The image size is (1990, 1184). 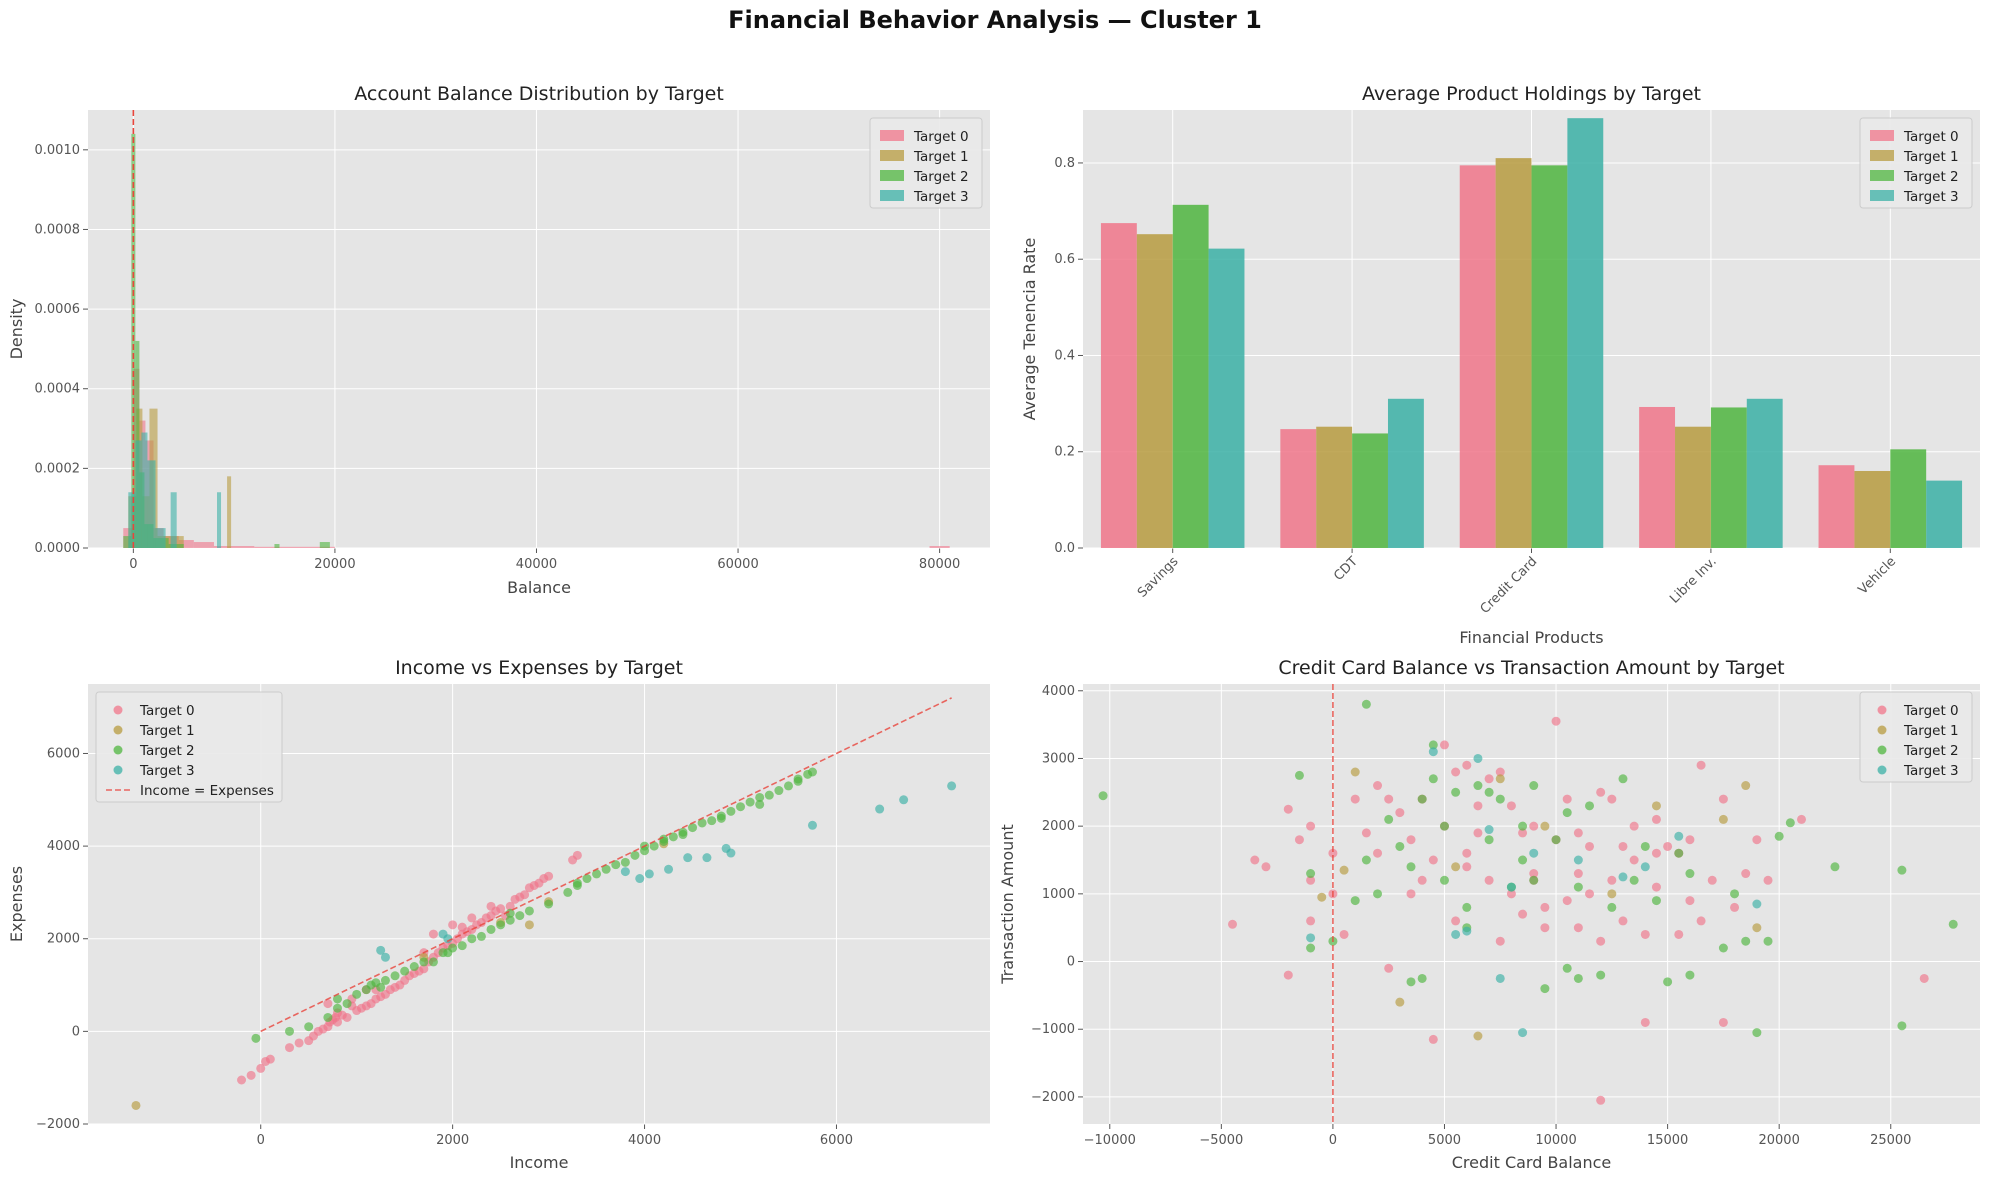 What do you see at coordinates (1931, 177) in the screenshot?
I see `legend-label: Target 2` at bounding box center [1931, 177].